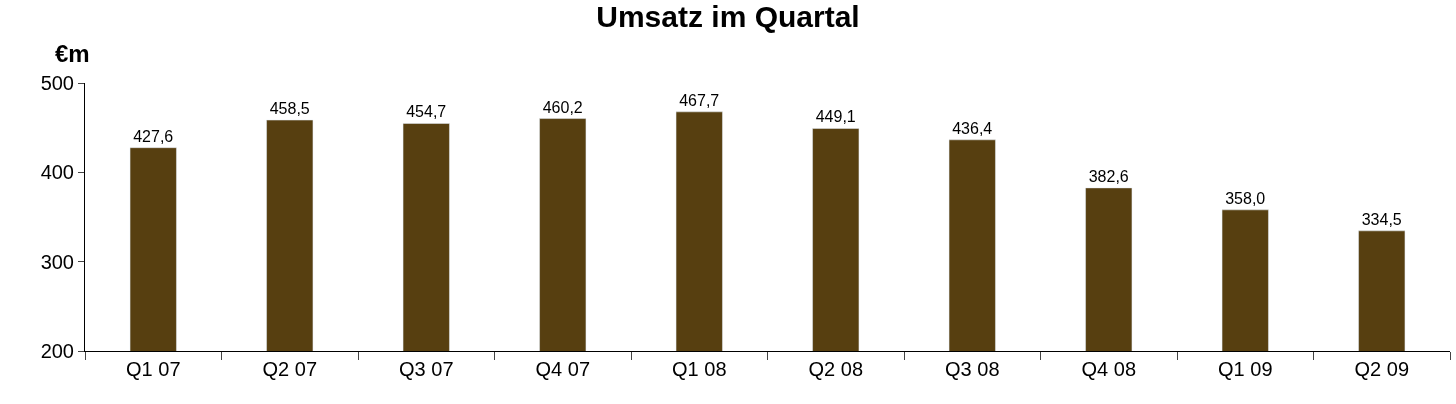 This screenshot has height=404, width=1456. I want to click on x-tick-label: Q2 08, so click(835, 369).